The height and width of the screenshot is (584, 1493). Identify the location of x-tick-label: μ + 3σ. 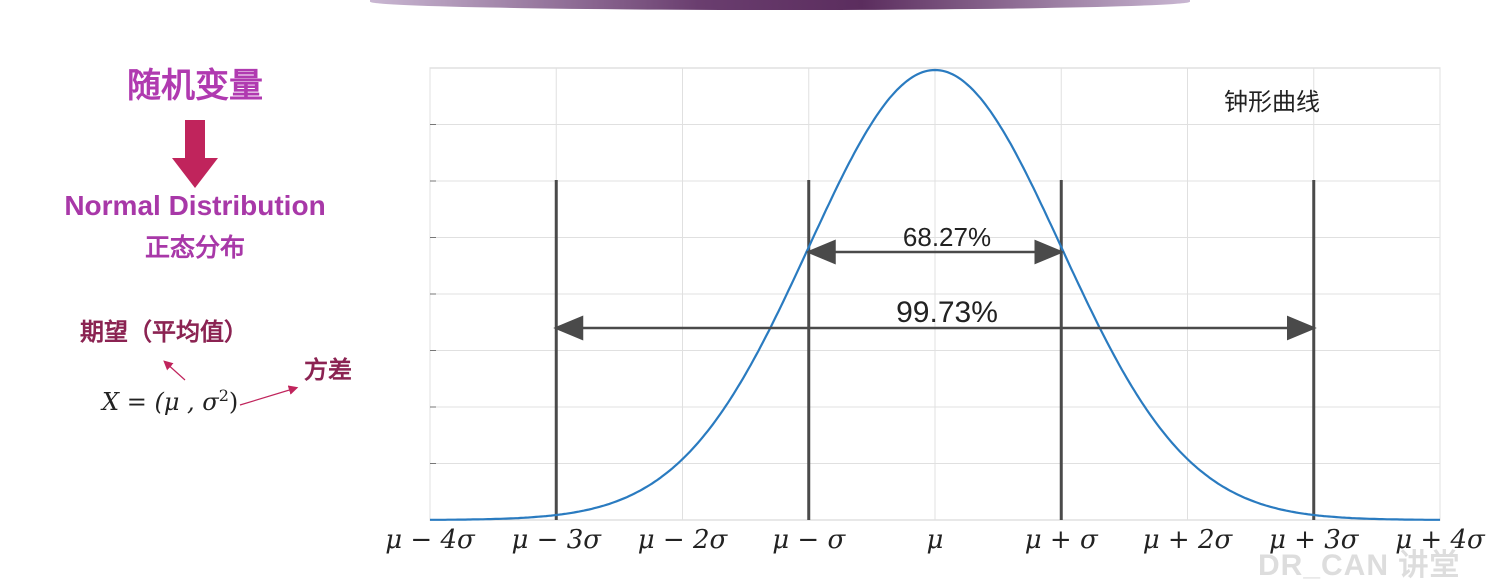
(1314, 540).